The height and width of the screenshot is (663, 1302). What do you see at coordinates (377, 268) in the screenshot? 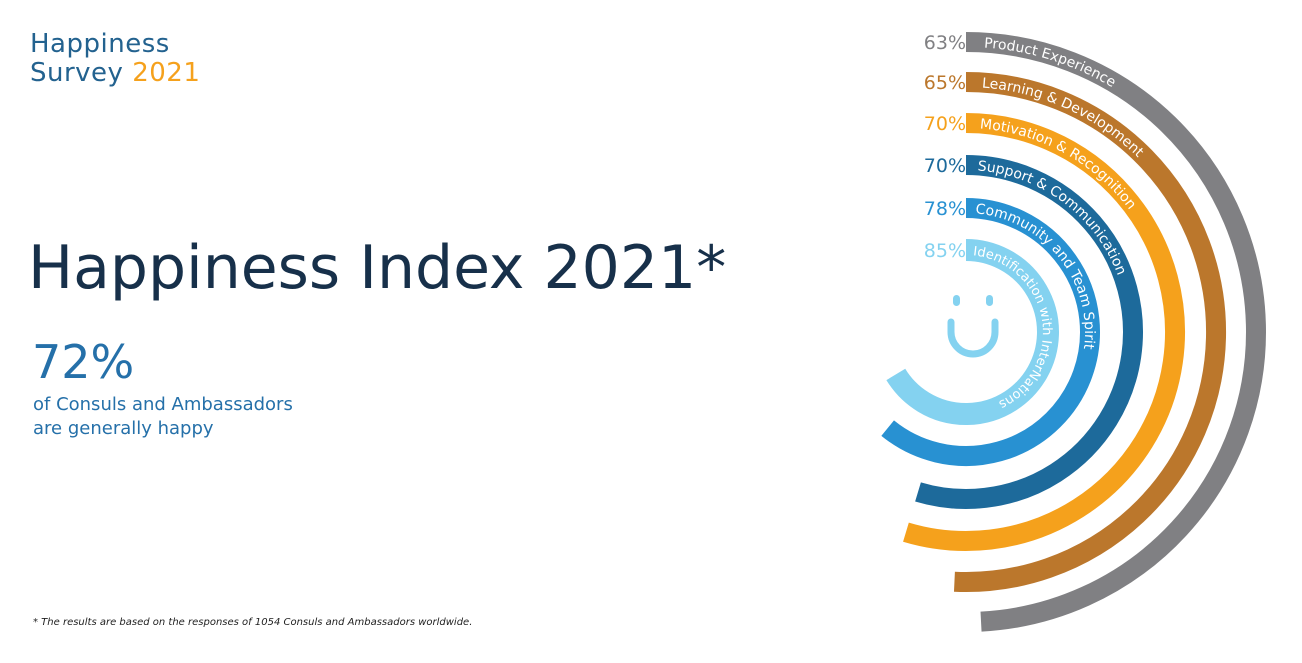
I see `page-title: Happiness Index 2021*` at bounding box center [377, 268].